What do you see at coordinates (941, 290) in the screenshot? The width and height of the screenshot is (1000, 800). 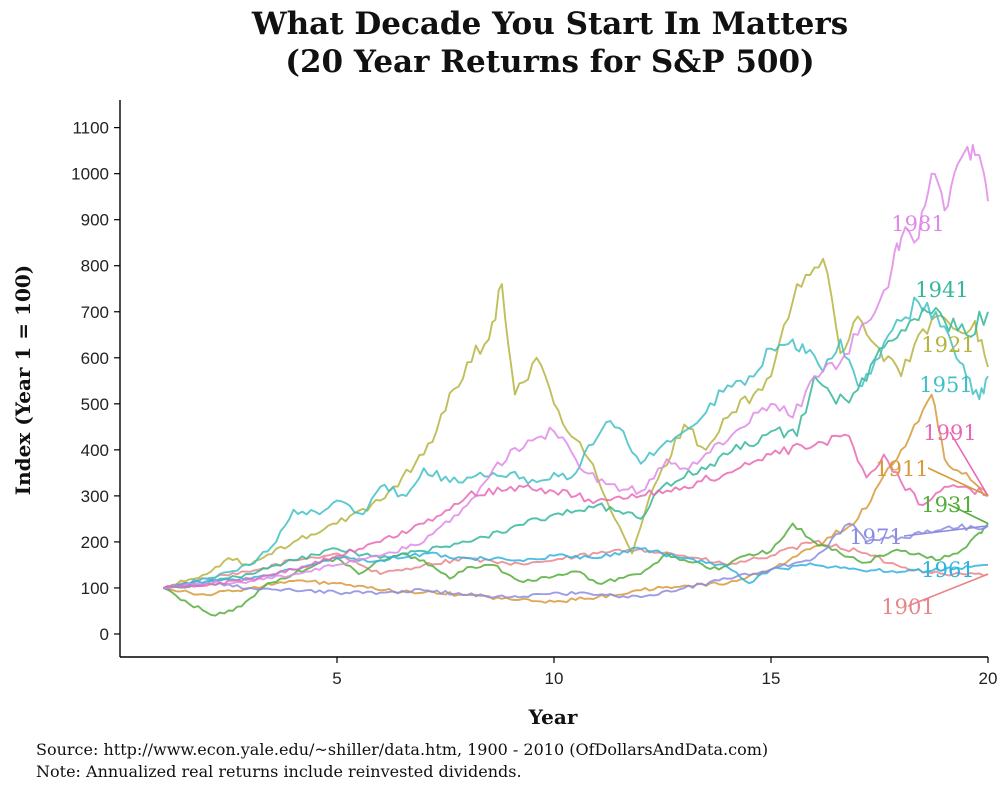 I see `series-label-1941: 1941` at bounding box center [941, 290].